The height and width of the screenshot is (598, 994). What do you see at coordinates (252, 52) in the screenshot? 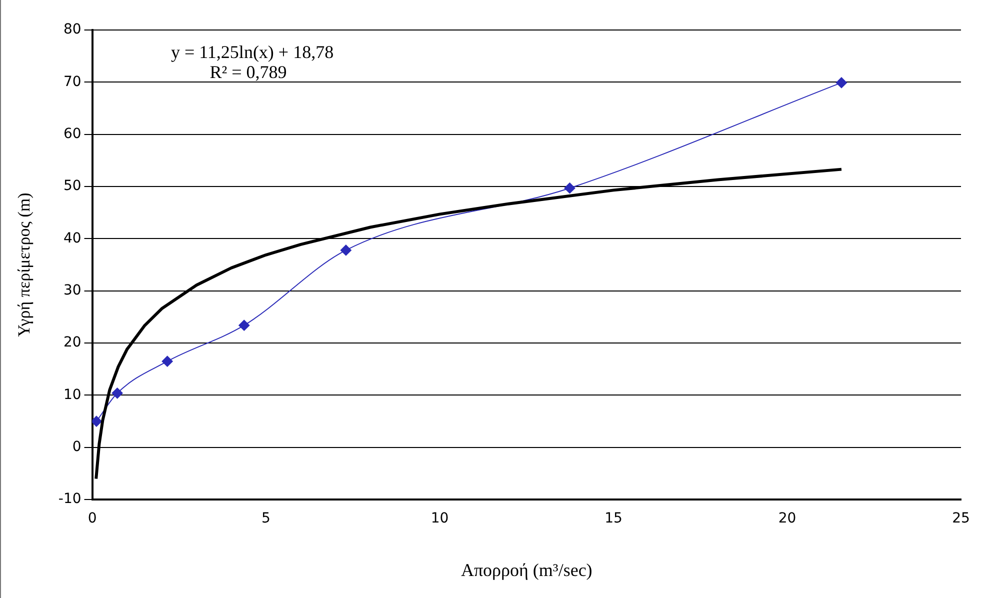
I see `annotation: y = 11,25ln(x) + 18,78` at bounding box center [252, 52].